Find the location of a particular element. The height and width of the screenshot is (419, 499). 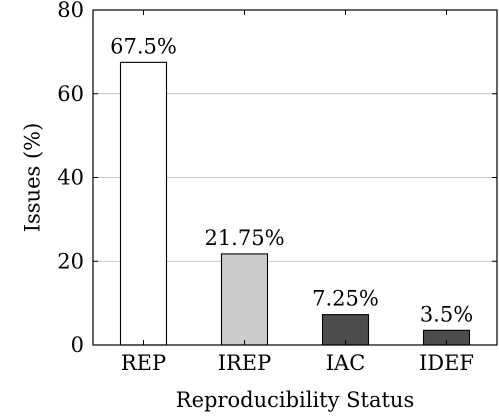

bar-irep is located at coordinates (244, 299).